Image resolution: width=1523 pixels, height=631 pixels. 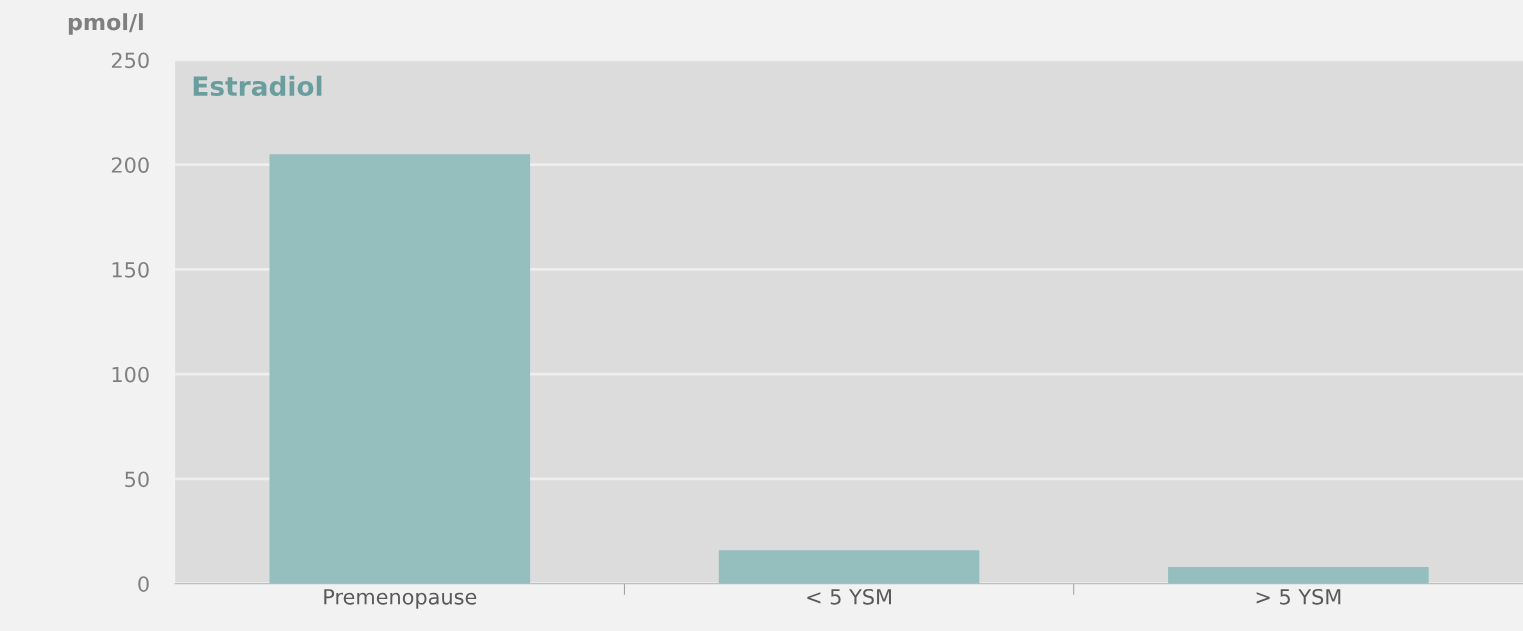 What do you see at coordinates (130, 165) in the screenshot?
I see `y-tick-label: 200` at bounding box center [130, 165].